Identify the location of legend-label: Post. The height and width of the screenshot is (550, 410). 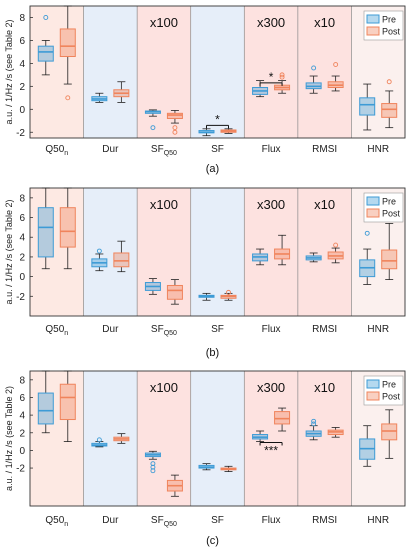
(391, 397).